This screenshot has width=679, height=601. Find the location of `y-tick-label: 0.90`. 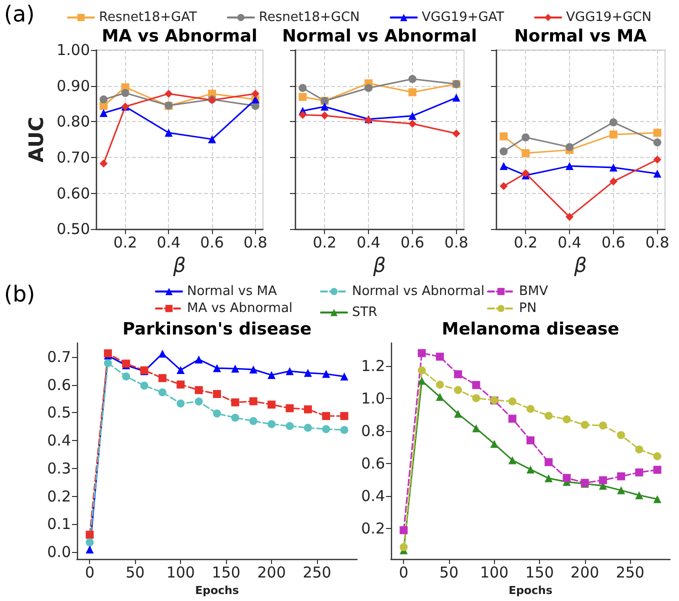

y-tick-label: 0.90 is located at coordinates (73, 85).